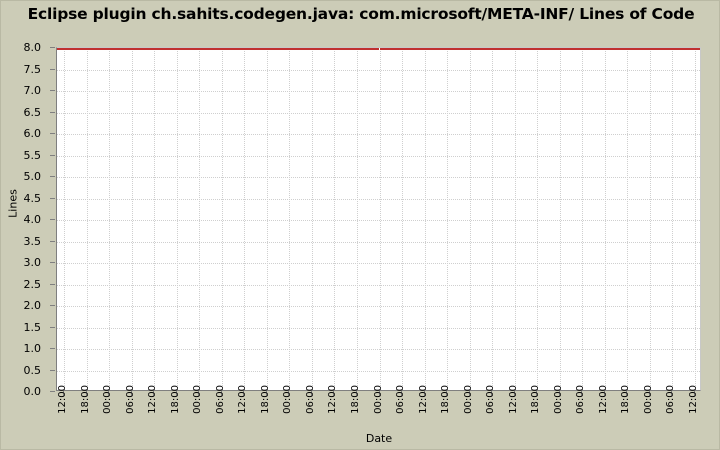 Image resolution: width=720 pixels, height=450 pixels. What do you see at coordinates (32, 391) in the screenshot?
I see `y-tick-label: 0.0` at bounding box center [32, 391].